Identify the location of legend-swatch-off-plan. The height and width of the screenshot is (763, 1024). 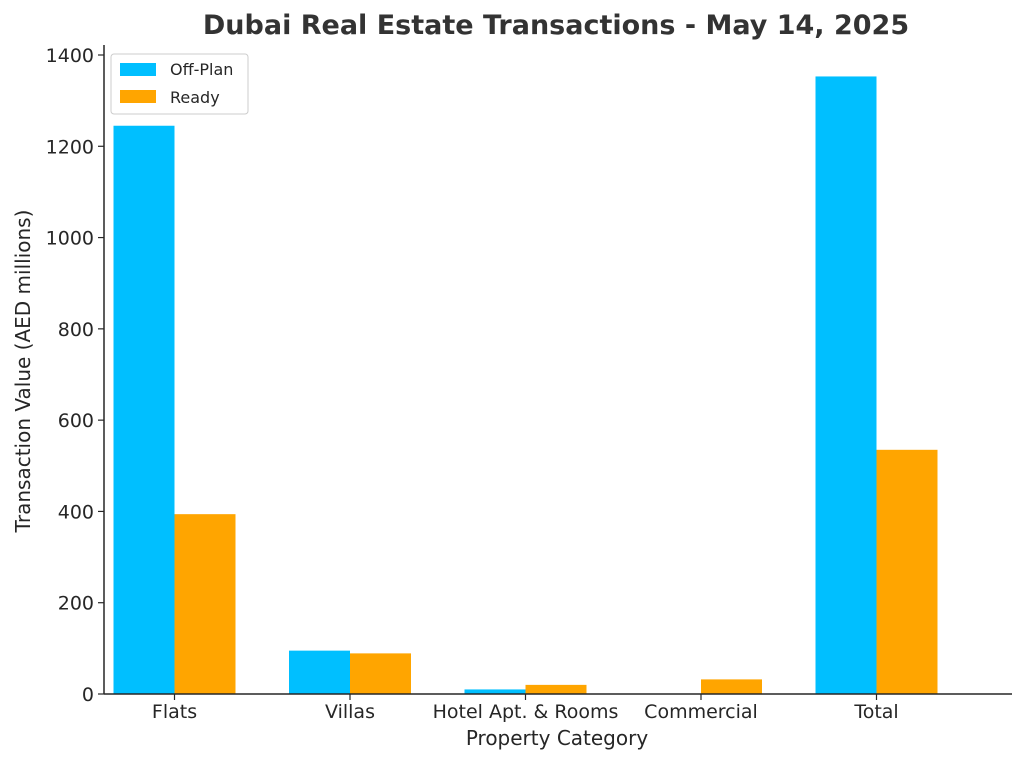
(138, 69).